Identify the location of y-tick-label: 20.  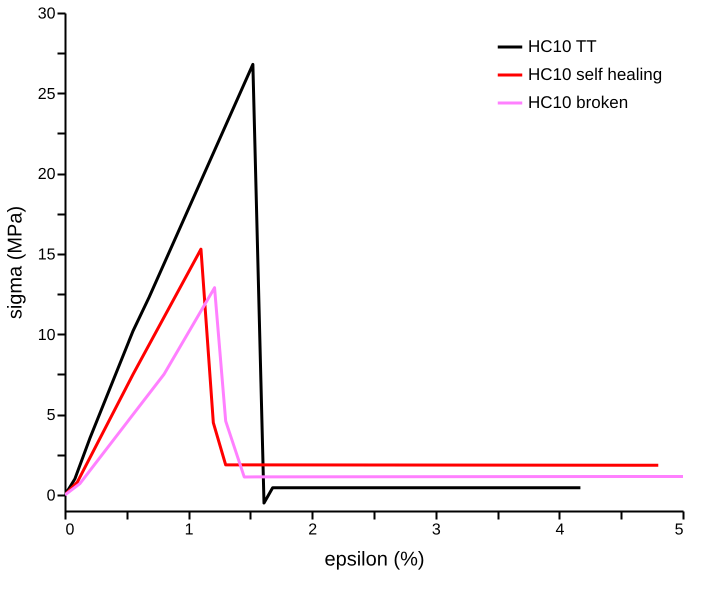
(47, 175).